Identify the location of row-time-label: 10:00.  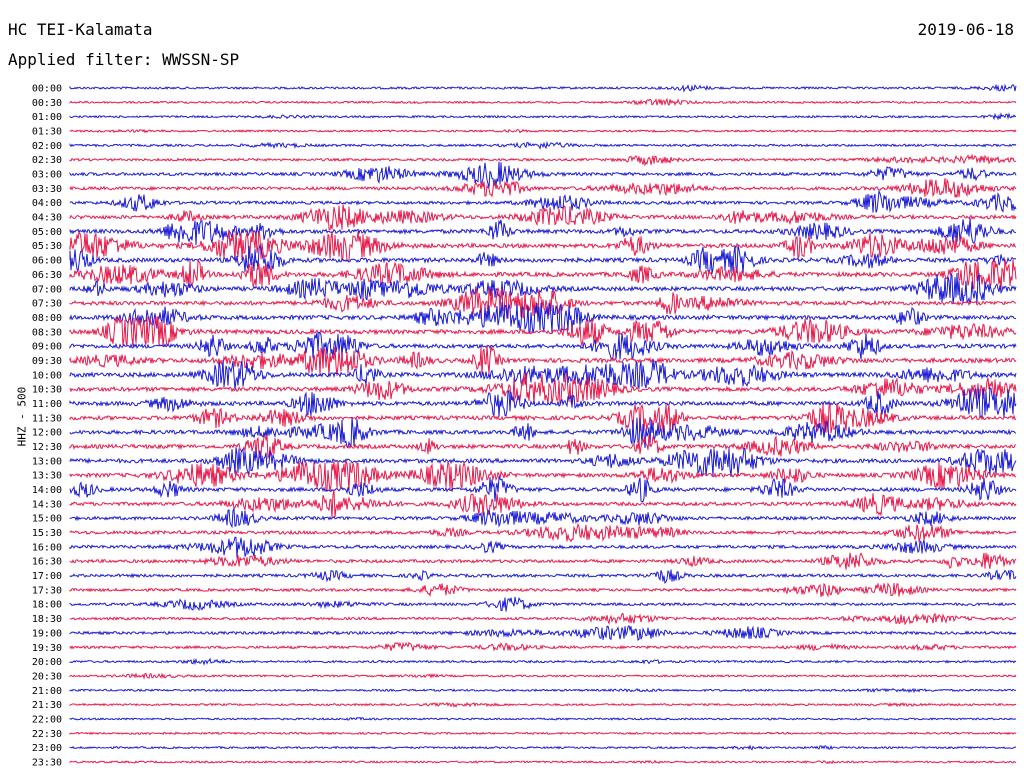
(47, 375).